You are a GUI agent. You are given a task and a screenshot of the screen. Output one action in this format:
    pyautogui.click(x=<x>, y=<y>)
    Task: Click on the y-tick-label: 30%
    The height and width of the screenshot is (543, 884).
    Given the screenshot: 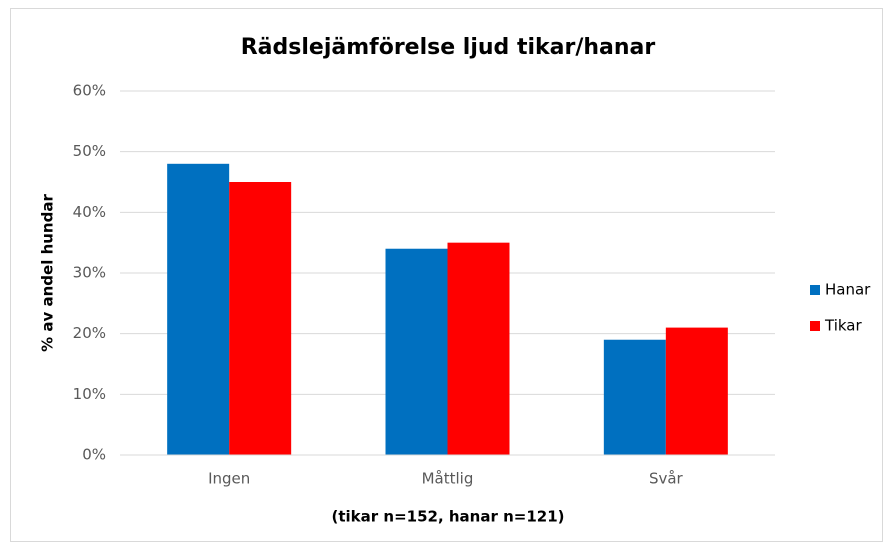 What is the action you would take?
    pyautogui.click(x=89, y=273)
    